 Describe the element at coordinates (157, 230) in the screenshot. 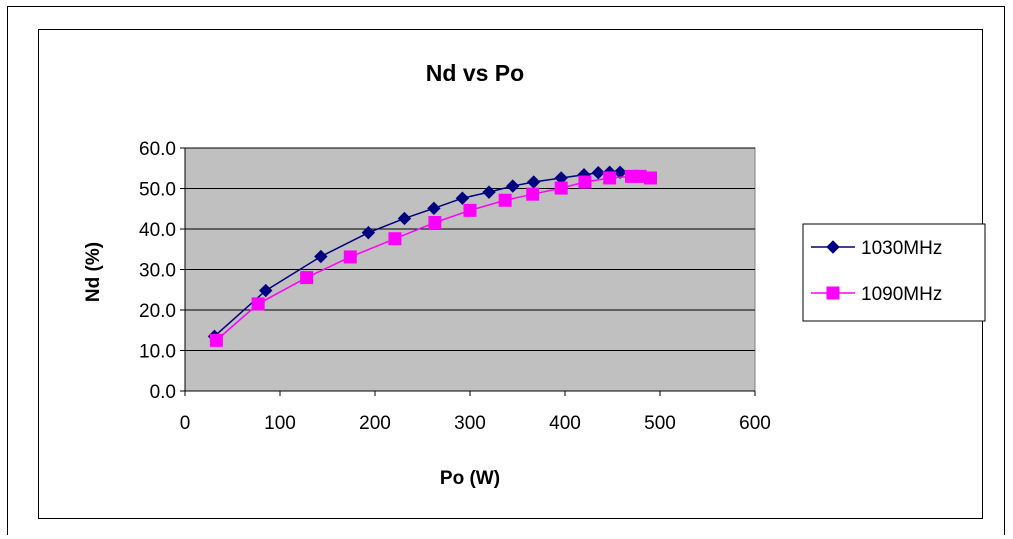

I see `y-tick-label: 40.0` at that location.